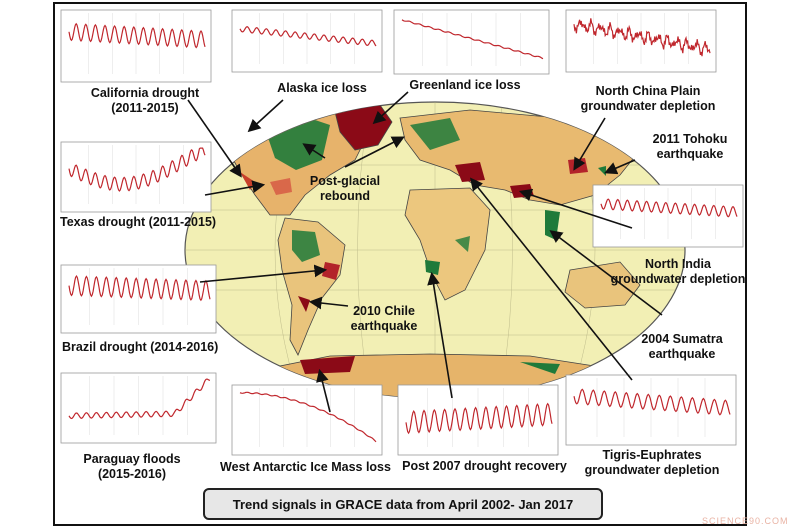 Image resolution: width=800 pixels, height=530 pixels. I want to click on label-texas: Texas drought (2011-2015), so click(138, 222).